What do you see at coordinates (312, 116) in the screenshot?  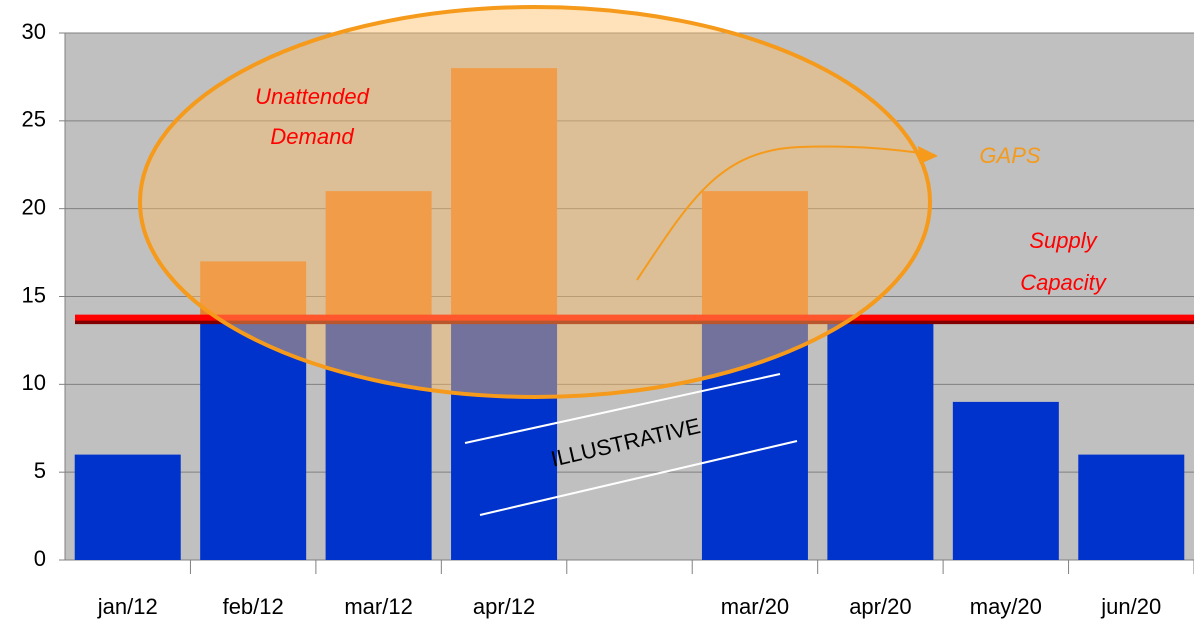 I see `demand-label: Unattended Demand` at bounding box center [312, 116].